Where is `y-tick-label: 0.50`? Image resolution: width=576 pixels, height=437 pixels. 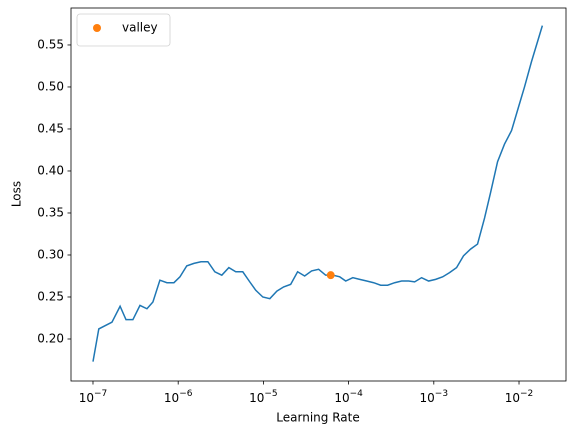 y-tick-label: 0.50 is located at coordinates (50, 86).